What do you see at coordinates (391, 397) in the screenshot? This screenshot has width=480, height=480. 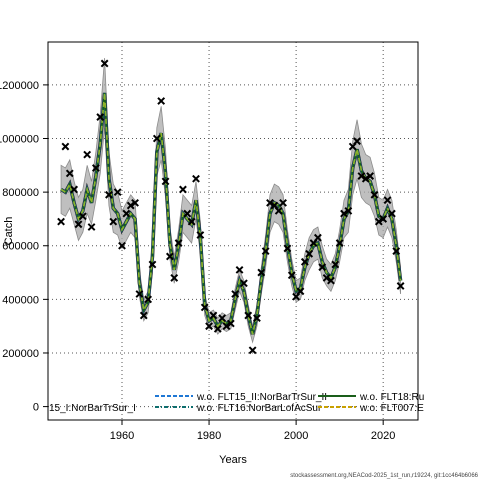 I see `legend-label: w.o. FLT18:Ru` at bounding box center [391, 397].